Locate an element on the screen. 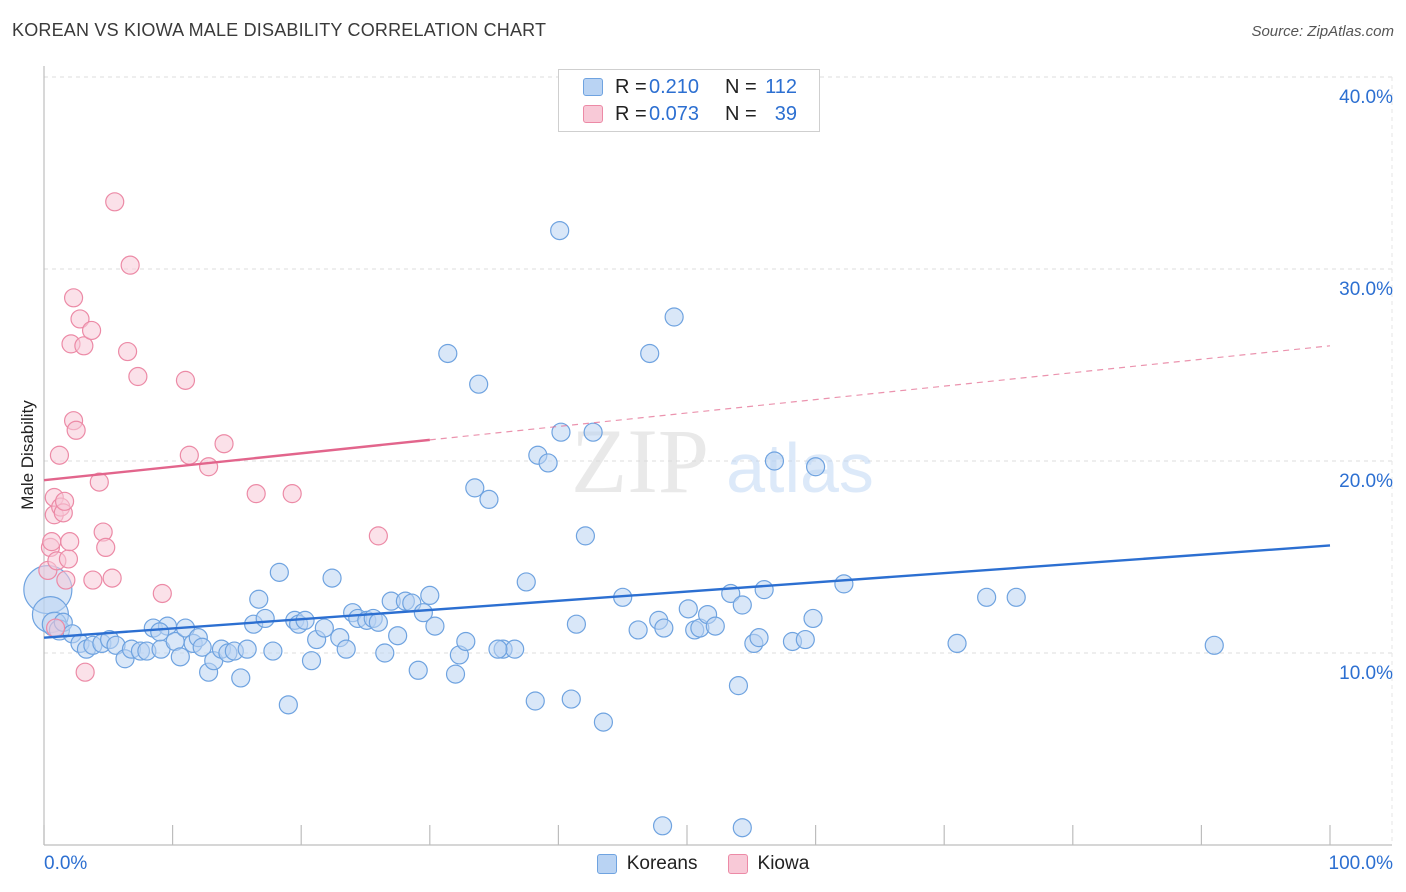 The height and width of the screenshot is (892, 1406). x-tick-label: 0.0% is located at coordinates (65, 863).